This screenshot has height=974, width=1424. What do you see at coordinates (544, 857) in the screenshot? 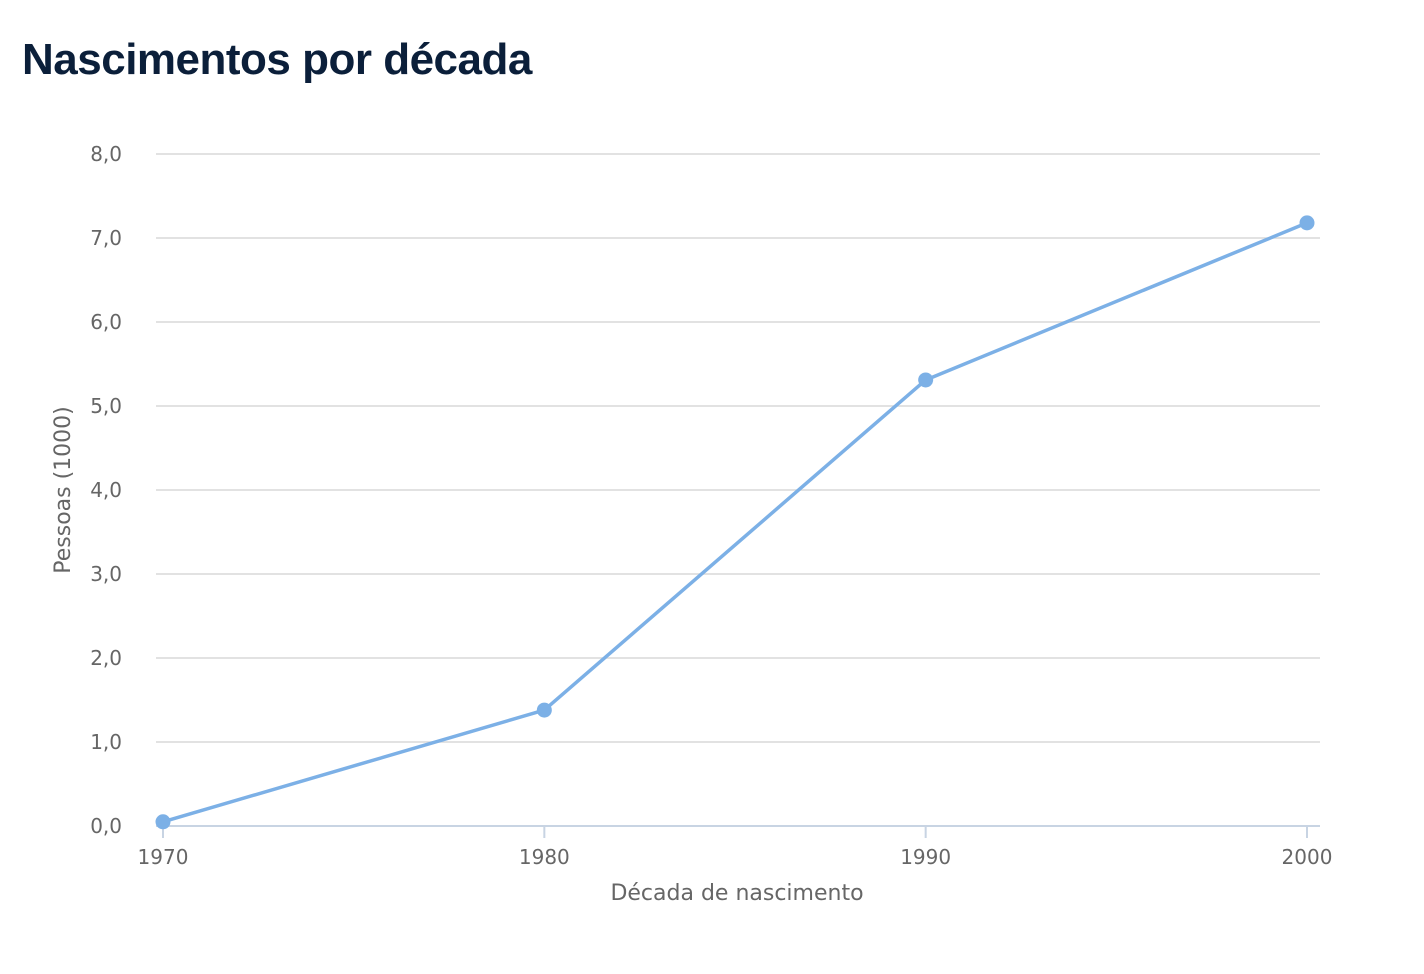
I see `x-tick-label: 1980` at bounding box center [544, 857].